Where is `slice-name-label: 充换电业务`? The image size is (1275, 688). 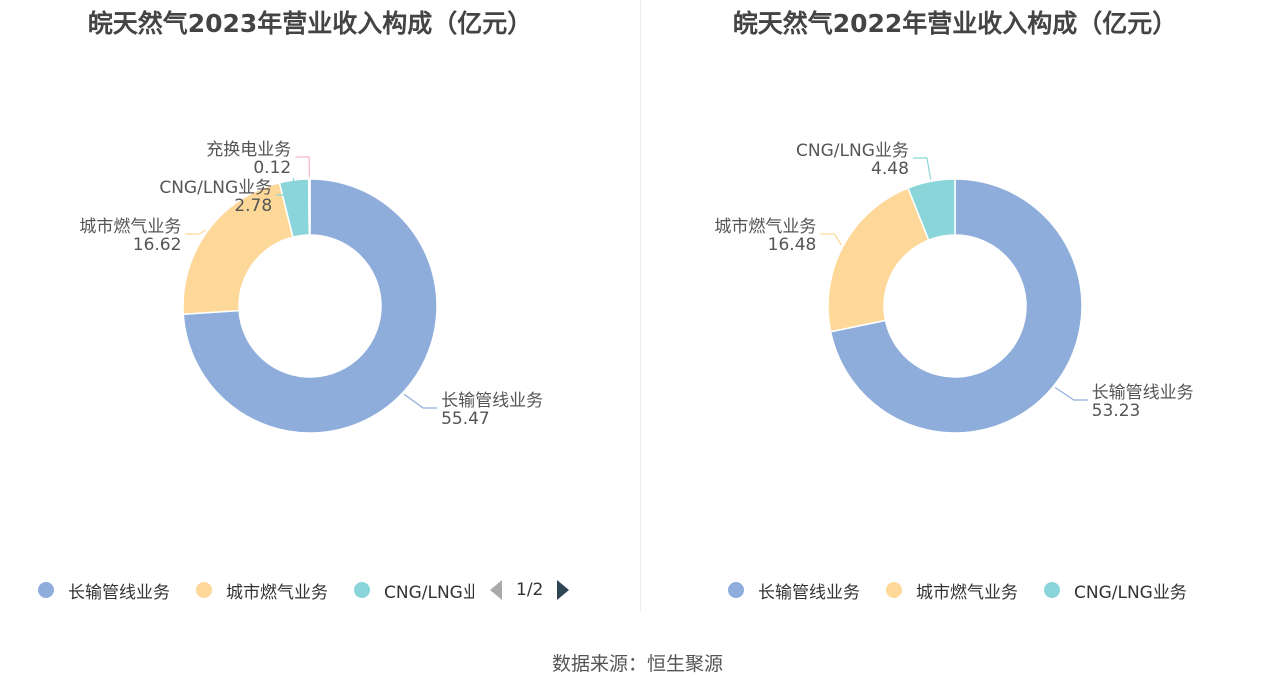 slice-name-label: 充换电业务 is located at coordinates (248, 150).